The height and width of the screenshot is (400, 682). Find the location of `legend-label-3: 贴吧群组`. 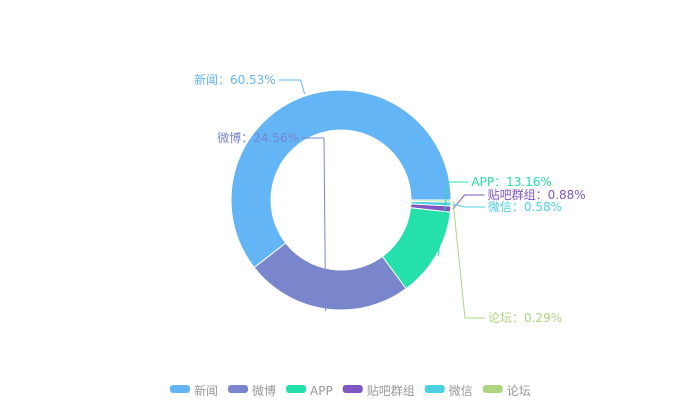

legend-label-3: 贴吧群组 is located at coordinates (391, 391).